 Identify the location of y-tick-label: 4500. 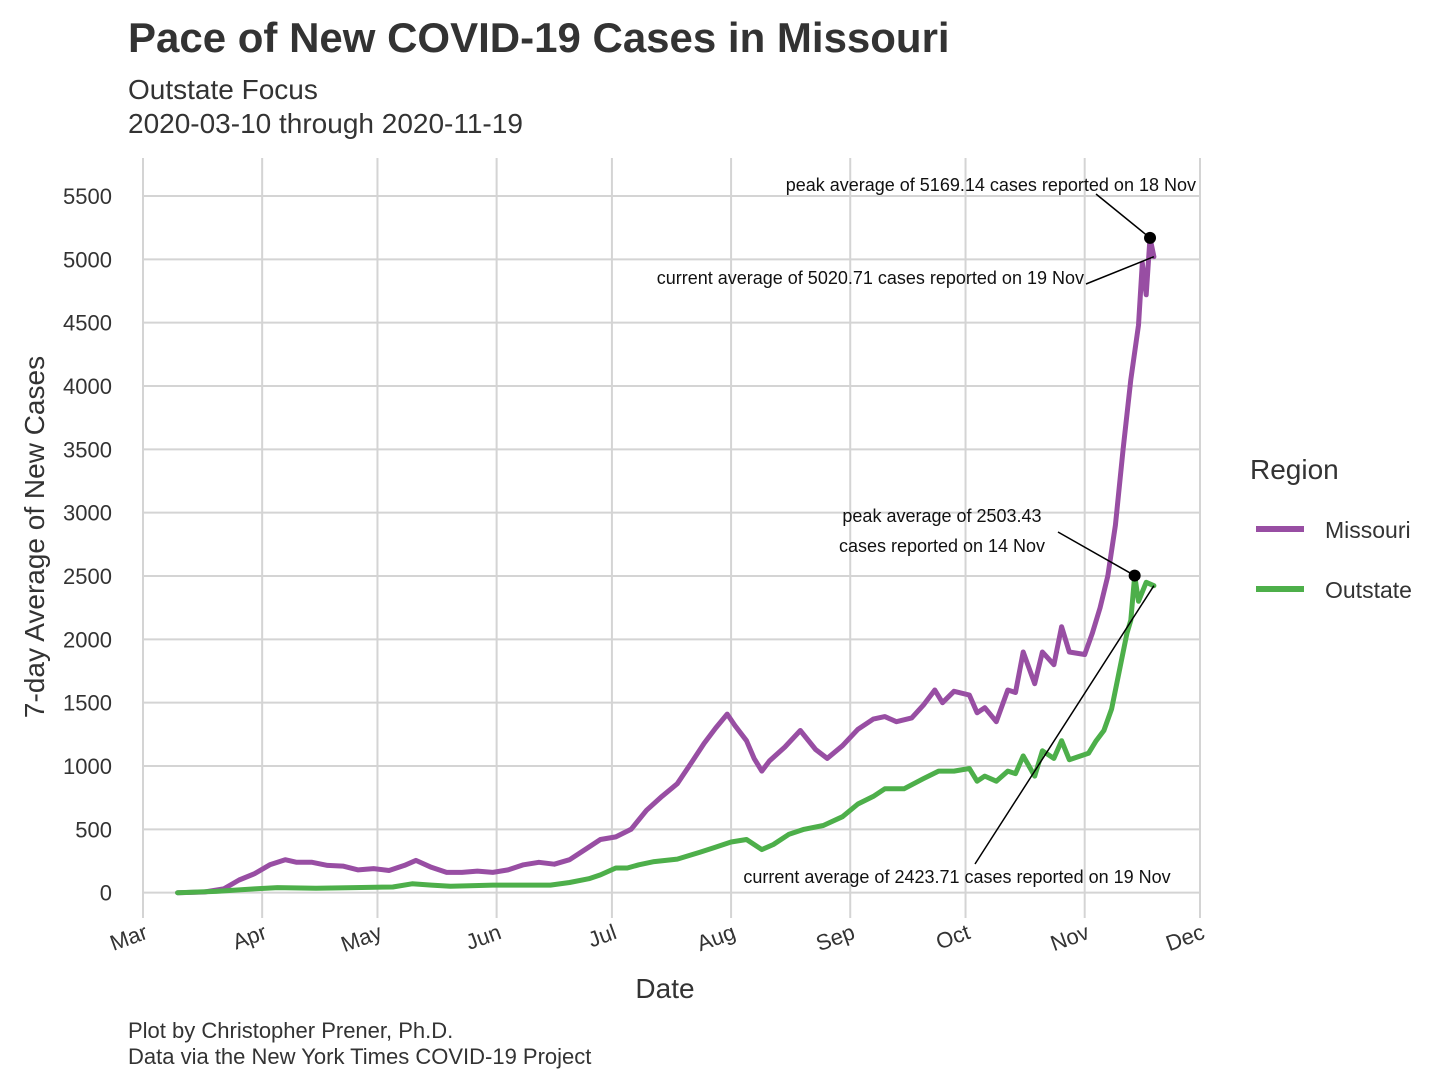
(87, 323).